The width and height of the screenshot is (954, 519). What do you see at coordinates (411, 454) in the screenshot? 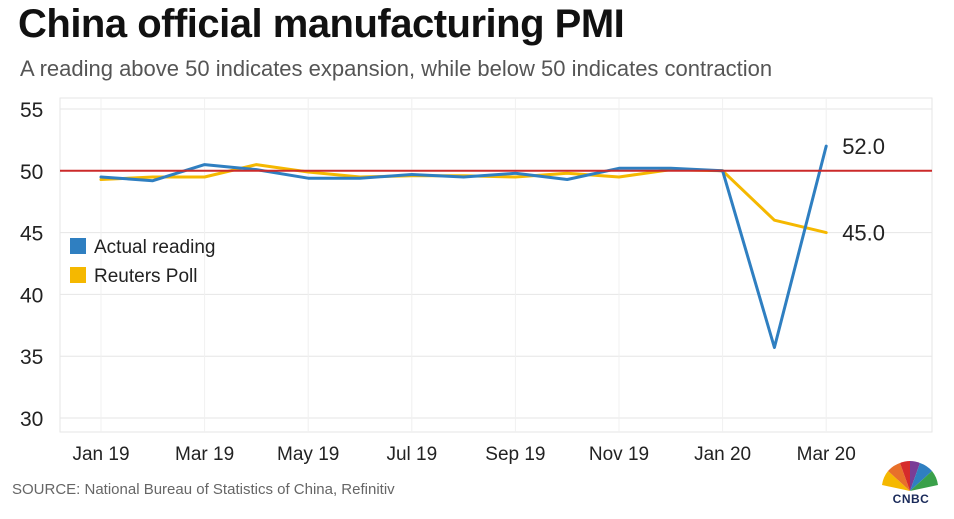
I see `x-tick-label: Jul 19` at bounding box center [411, 454].